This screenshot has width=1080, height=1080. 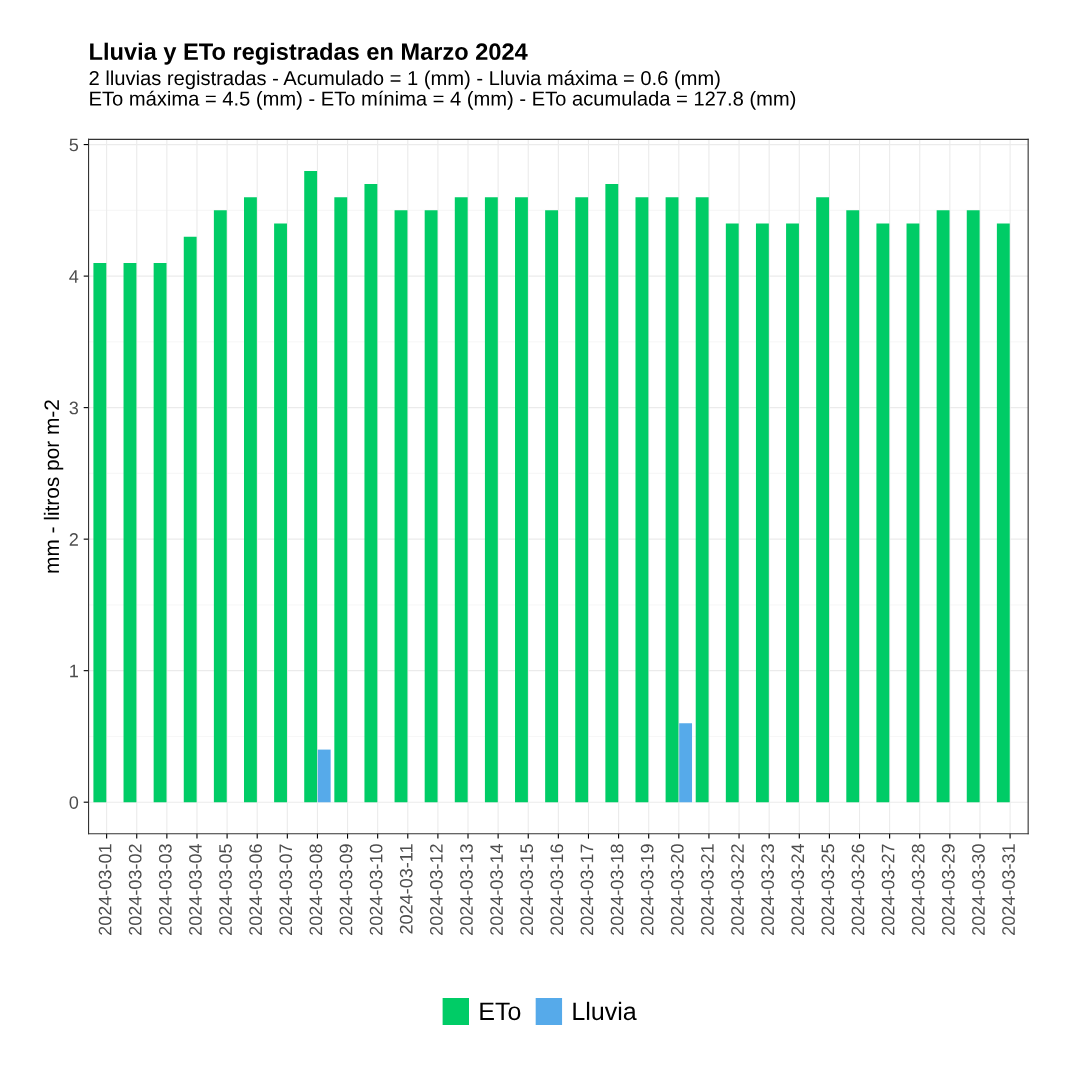 What do you see at coordinates (309, 53) in the screenshot?
I see `chart-title: Lluvia y ETo registradas en Marzo 2024` at bounding box center [309, 53].